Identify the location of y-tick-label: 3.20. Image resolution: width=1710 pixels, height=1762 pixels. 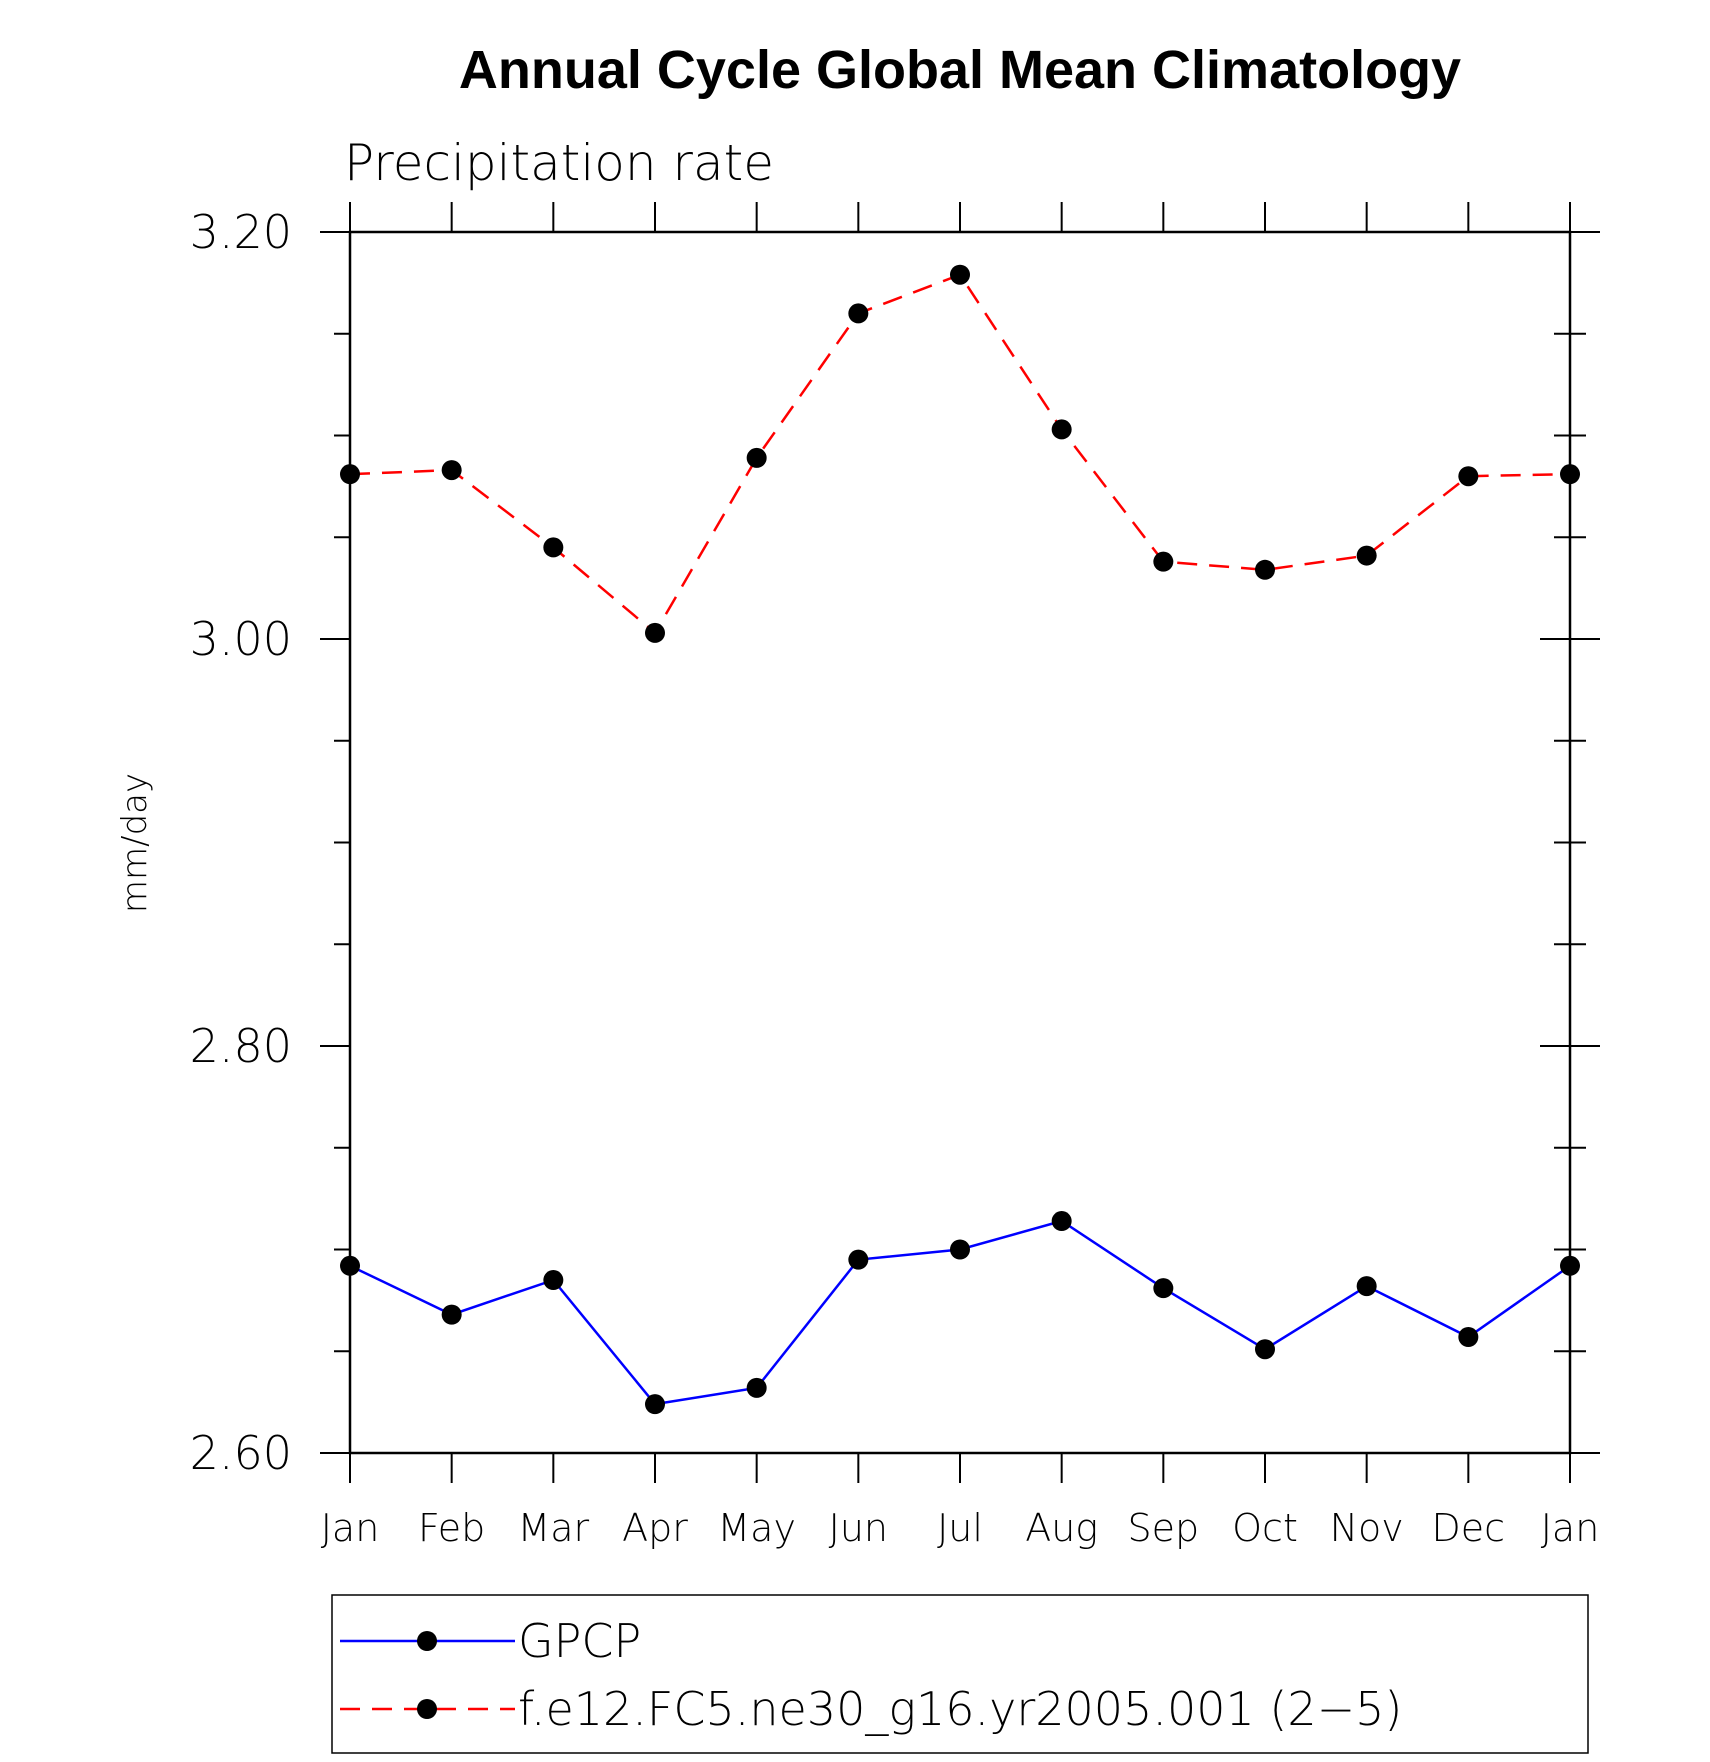
(241, 232).